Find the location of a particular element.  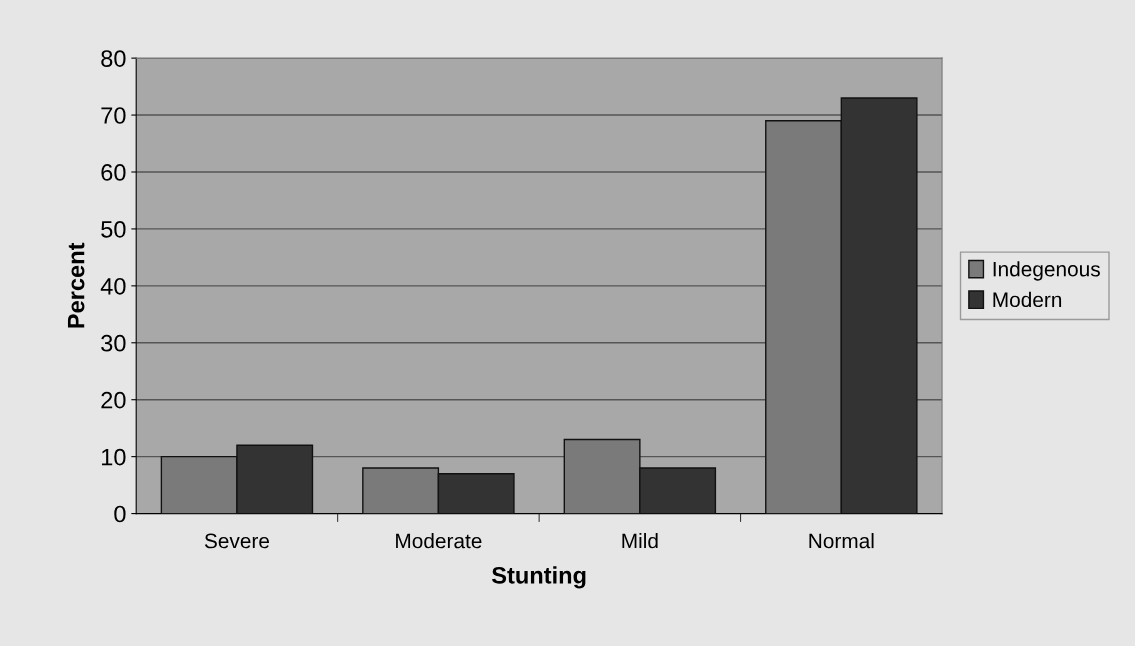

y-tick-label: 30 is located at coordinates (113, 343).